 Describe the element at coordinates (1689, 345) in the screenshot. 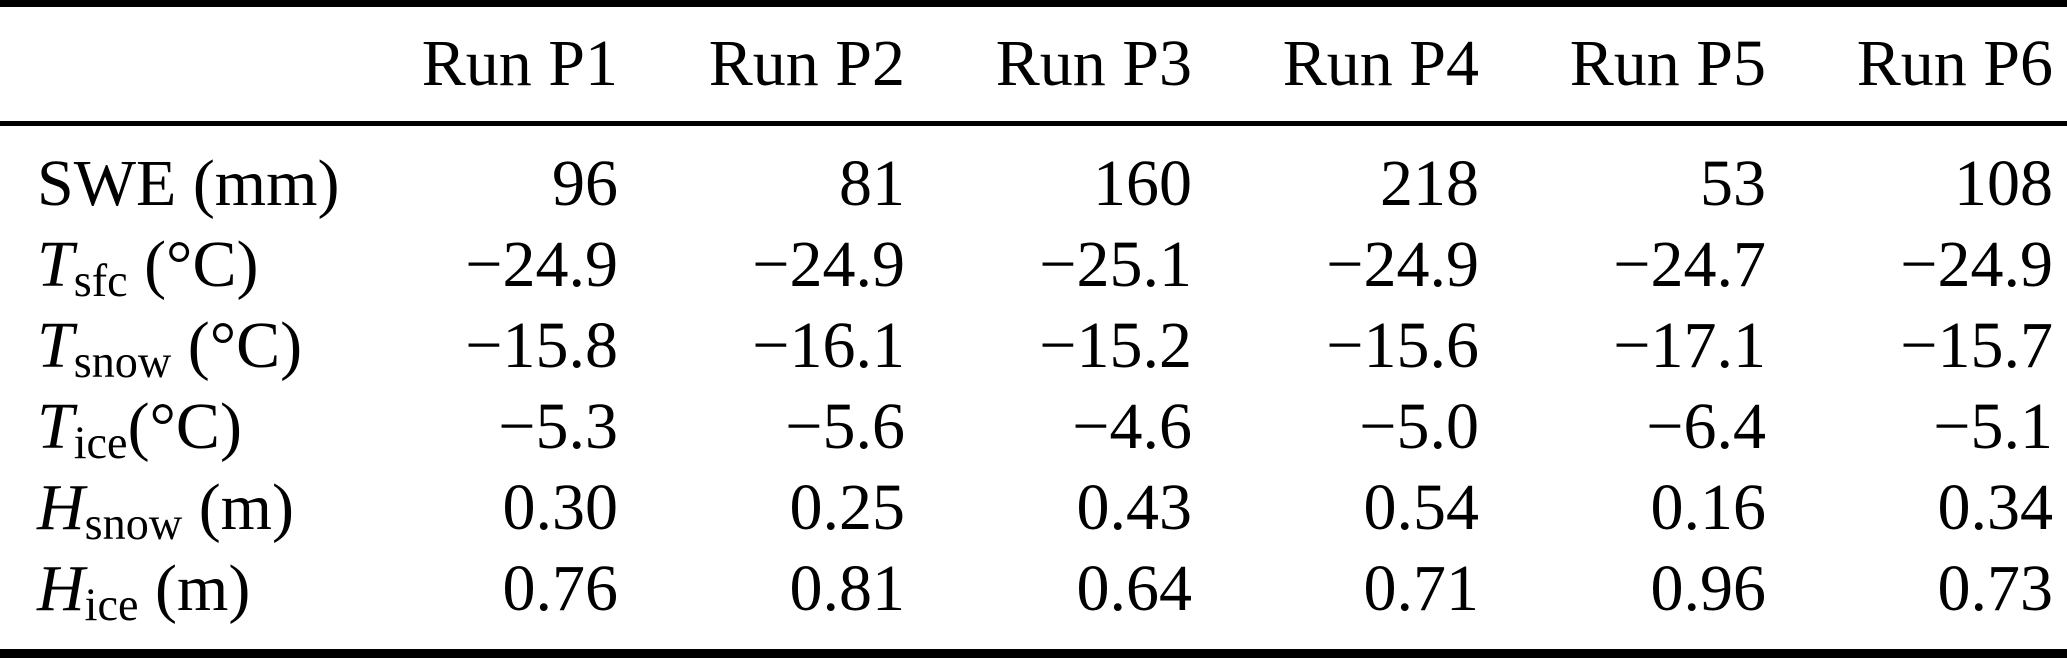

I see `table-cell: −17.1` at that location.